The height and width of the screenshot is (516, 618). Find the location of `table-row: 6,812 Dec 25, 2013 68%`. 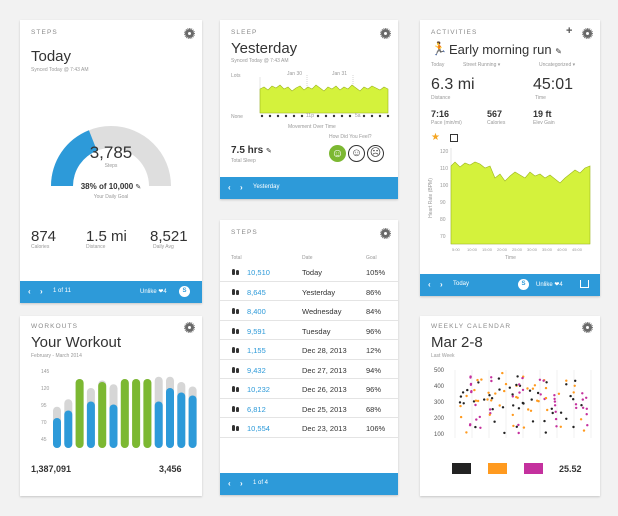

table-row: 6,812 Dec 25, 2013 68% is located at coordinates (309, 408).